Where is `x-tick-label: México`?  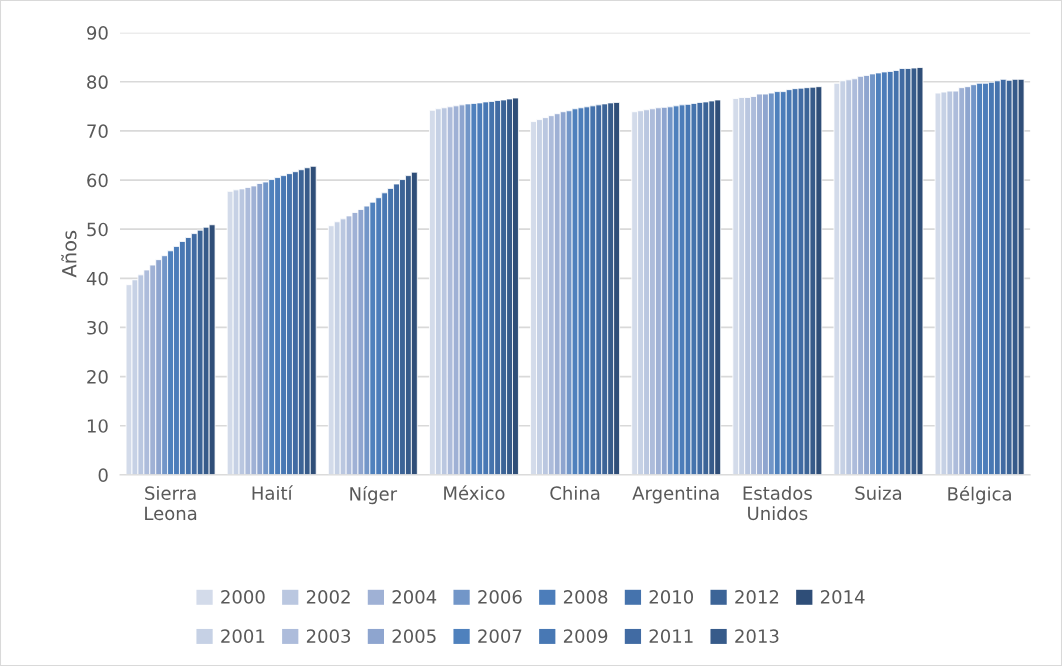
x-tick-label: México is located at coordinates (474, 492).